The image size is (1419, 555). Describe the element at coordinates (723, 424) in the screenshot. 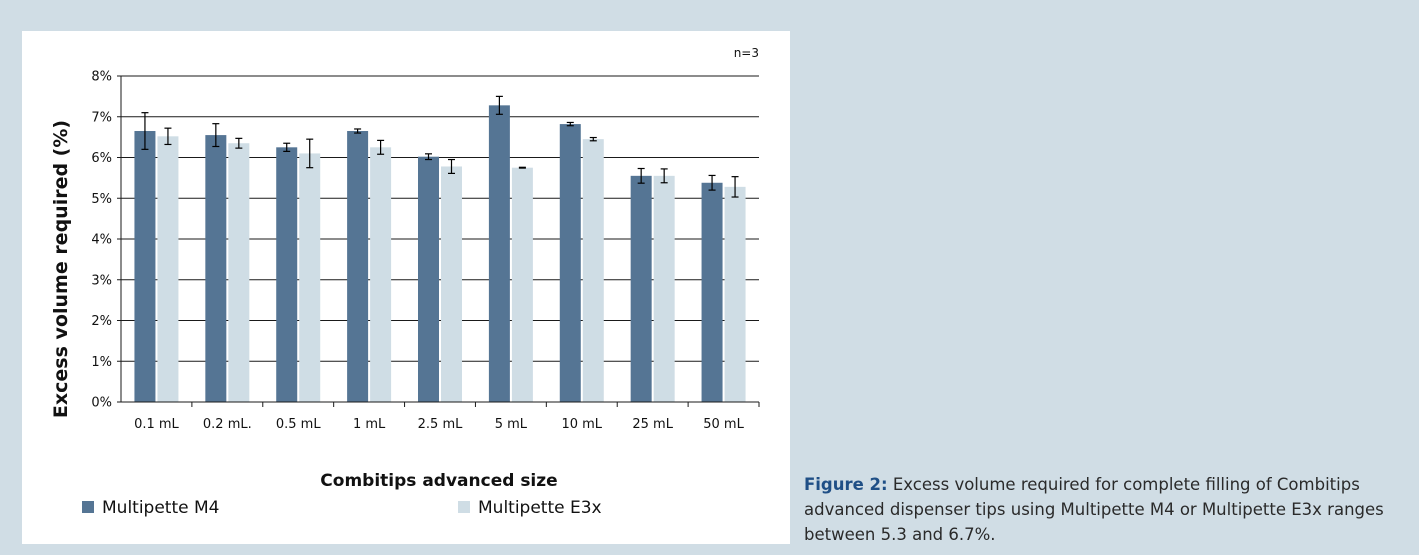

I see `x-tick-label: 50 mL` at that location.